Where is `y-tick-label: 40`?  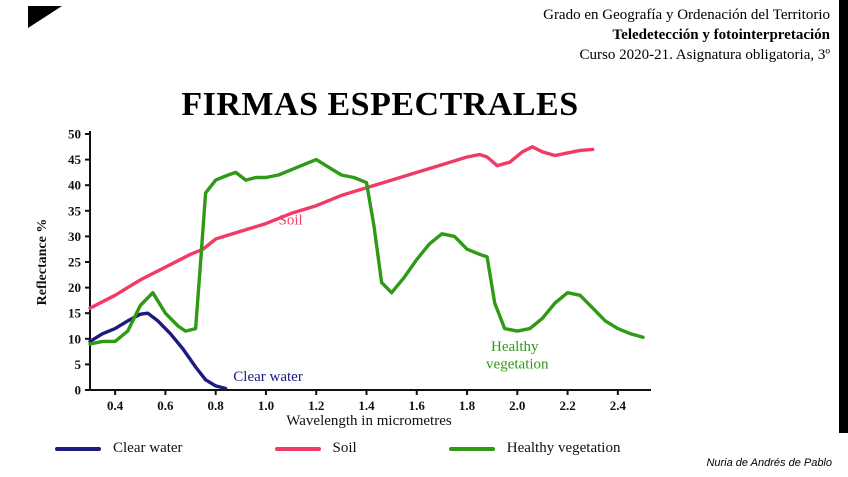 y-tick-label: 40 is located at coordinates (74, 185).